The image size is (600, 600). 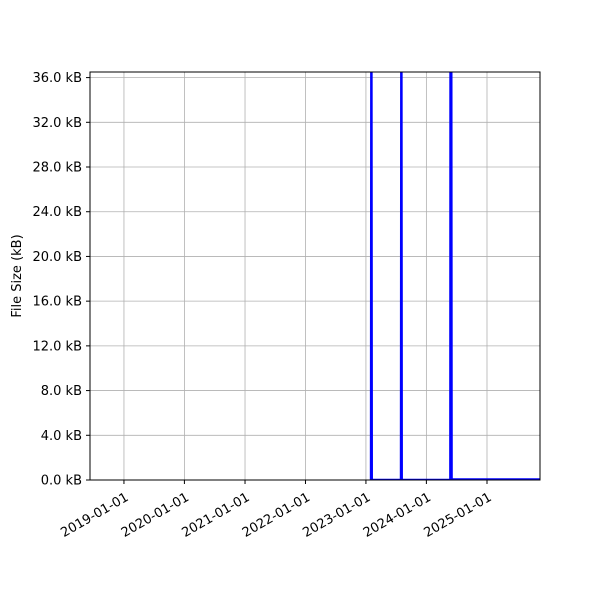 What do you see at coordinates (94, 515) in the screenshot?
I see `x-tick-label: 2019-01-01` at bounding box center [94, 515].